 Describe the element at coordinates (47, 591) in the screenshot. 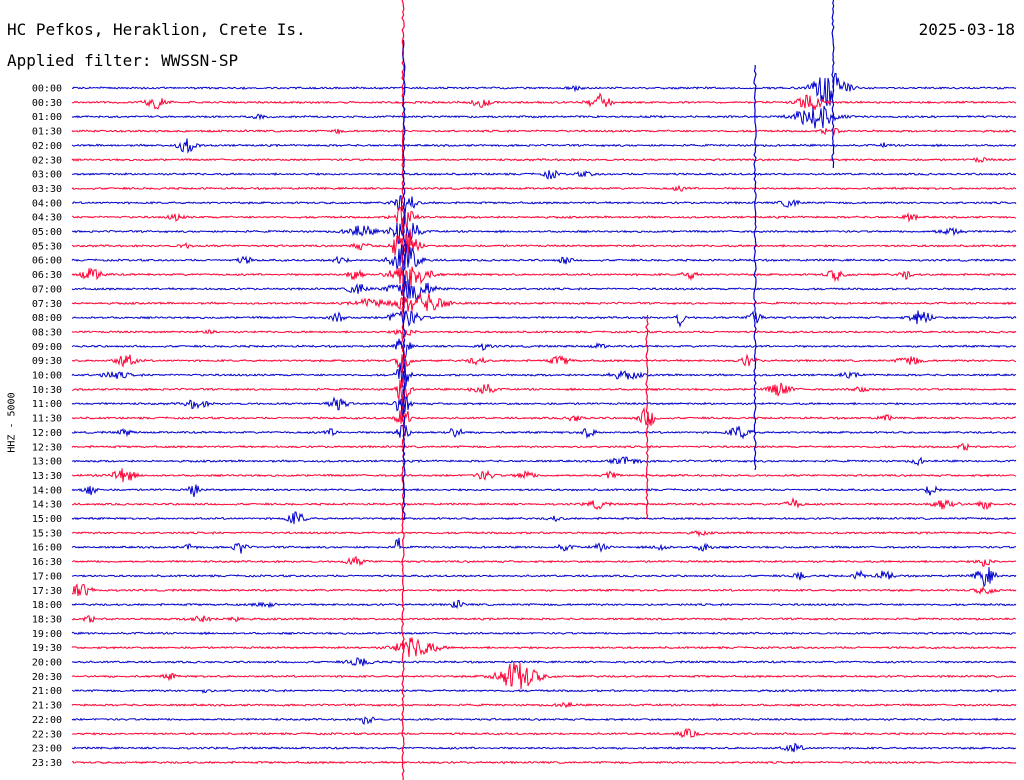

I see `row-time-label: 17:30` at that location.